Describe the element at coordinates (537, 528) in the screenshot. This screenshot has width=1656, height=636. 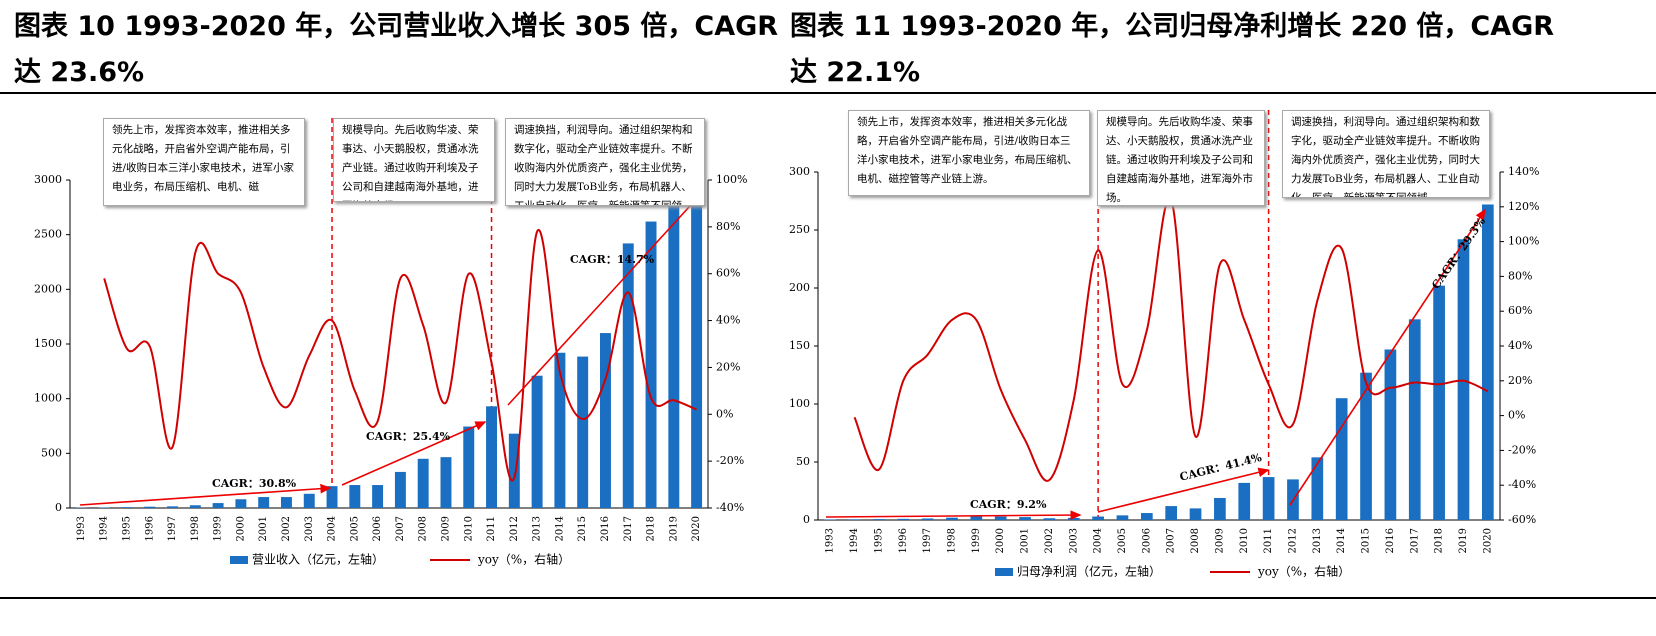
I see `x-tick-label: 2013` at that location.